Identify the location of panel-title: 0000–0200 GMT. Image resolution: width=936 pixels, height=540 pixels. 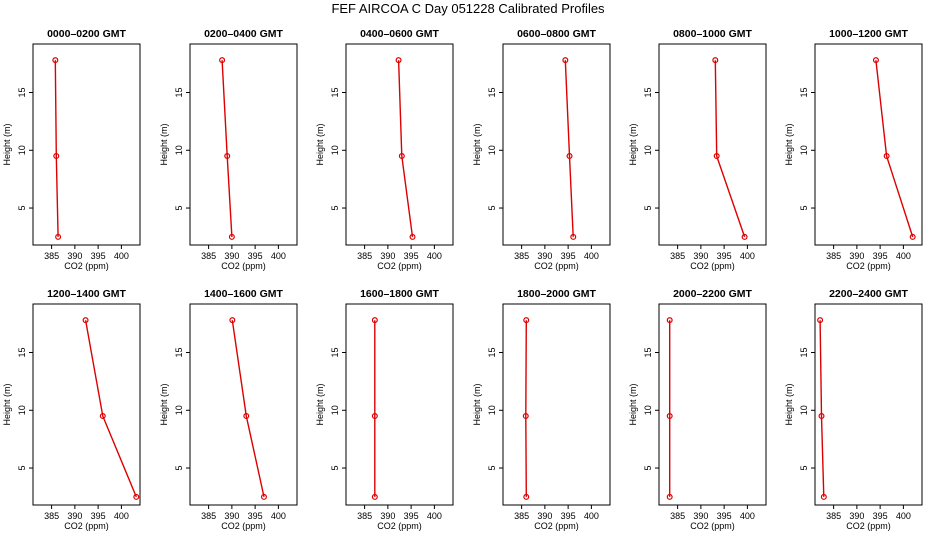
(86, 34).